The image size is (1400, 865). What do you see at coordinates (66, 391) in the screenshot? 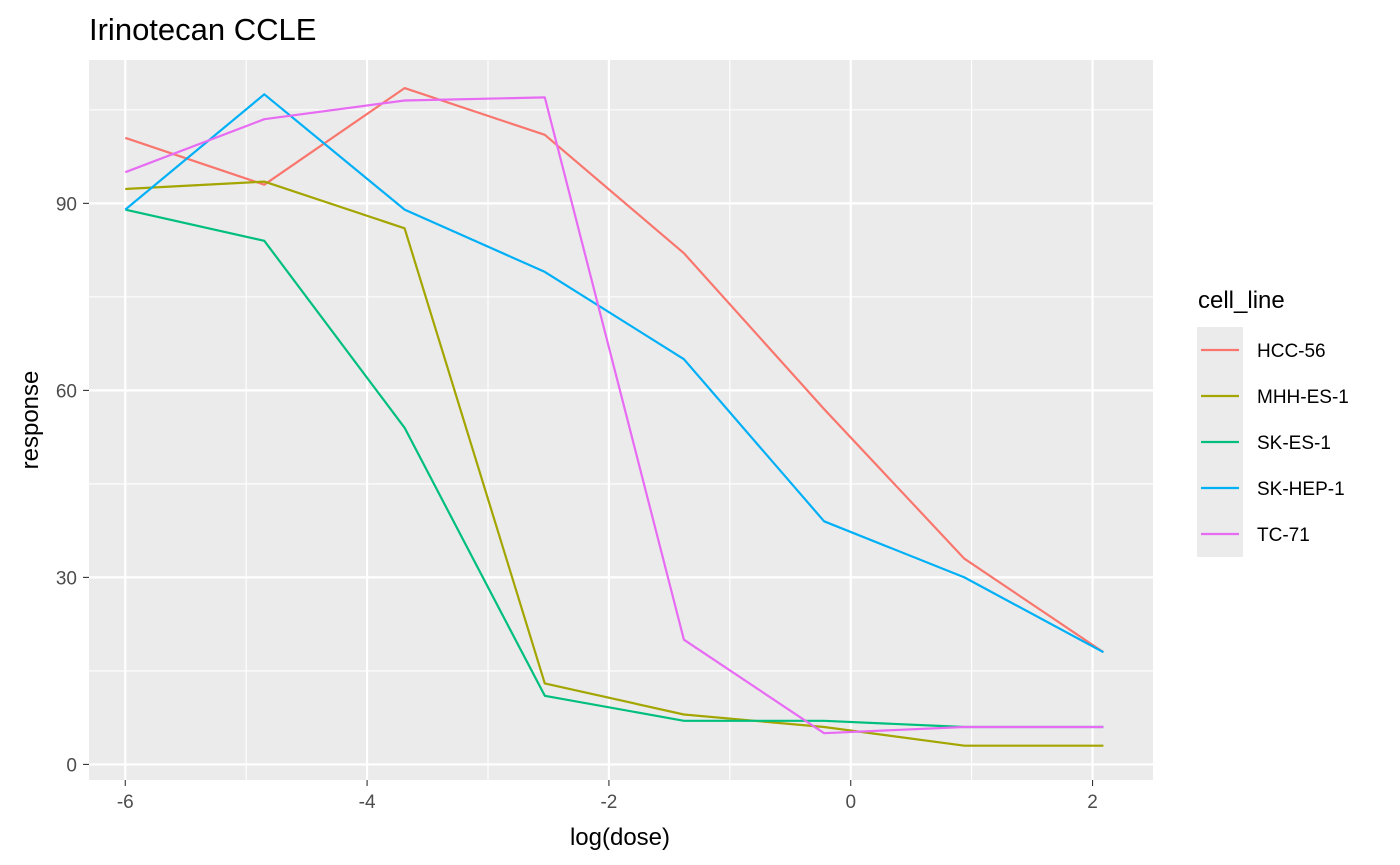
I see `y-tick-label: 60` at bounding box center [66, 391].